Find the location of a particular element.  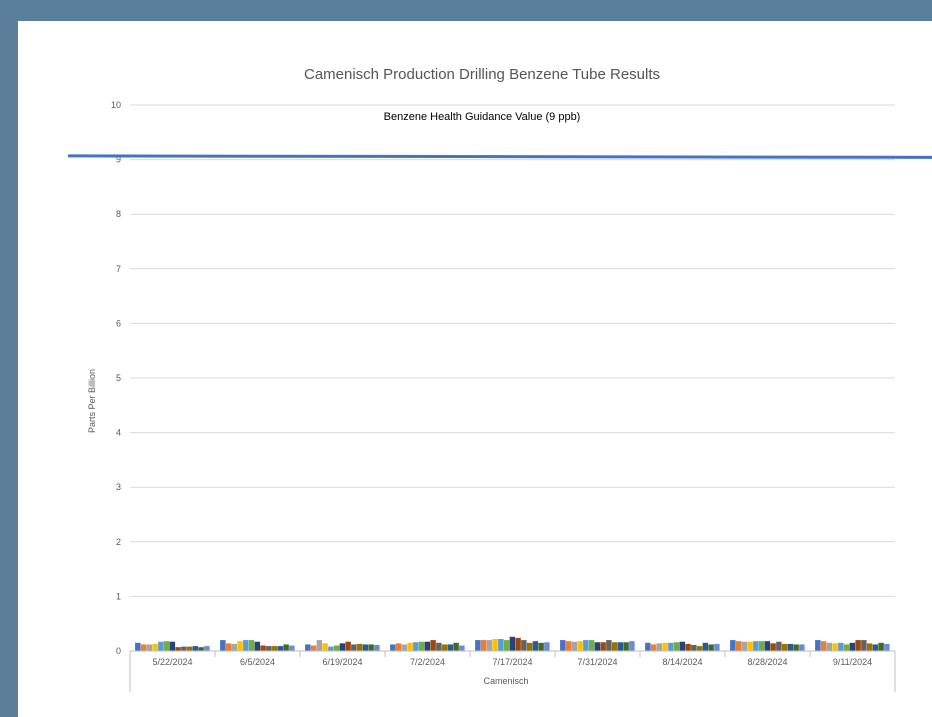

x-tick-label: 8/14/2024 is located at coordinates (682, 662).